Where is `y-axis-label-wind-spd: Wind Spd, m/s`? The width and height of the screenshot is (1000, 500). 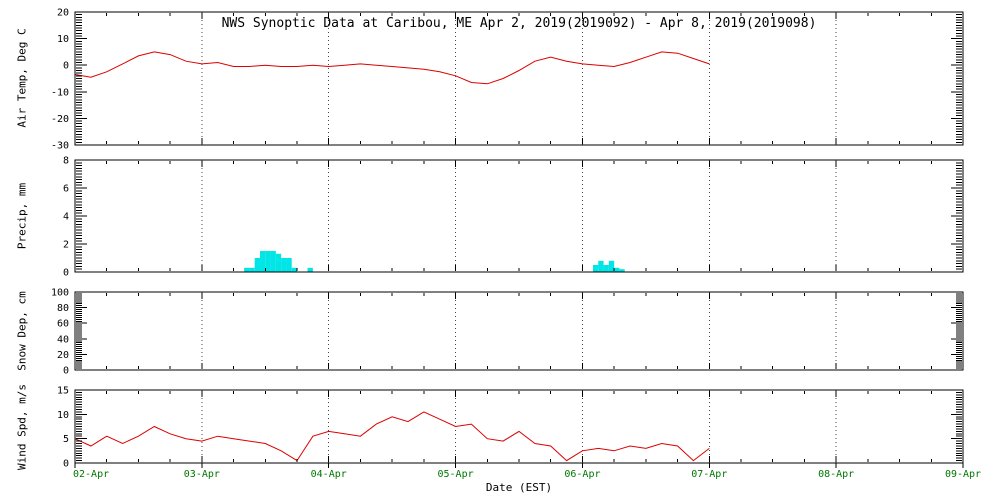 y-axis-label-wind-spd: Wind Spd, m/s is located at coordinates (22, 427).